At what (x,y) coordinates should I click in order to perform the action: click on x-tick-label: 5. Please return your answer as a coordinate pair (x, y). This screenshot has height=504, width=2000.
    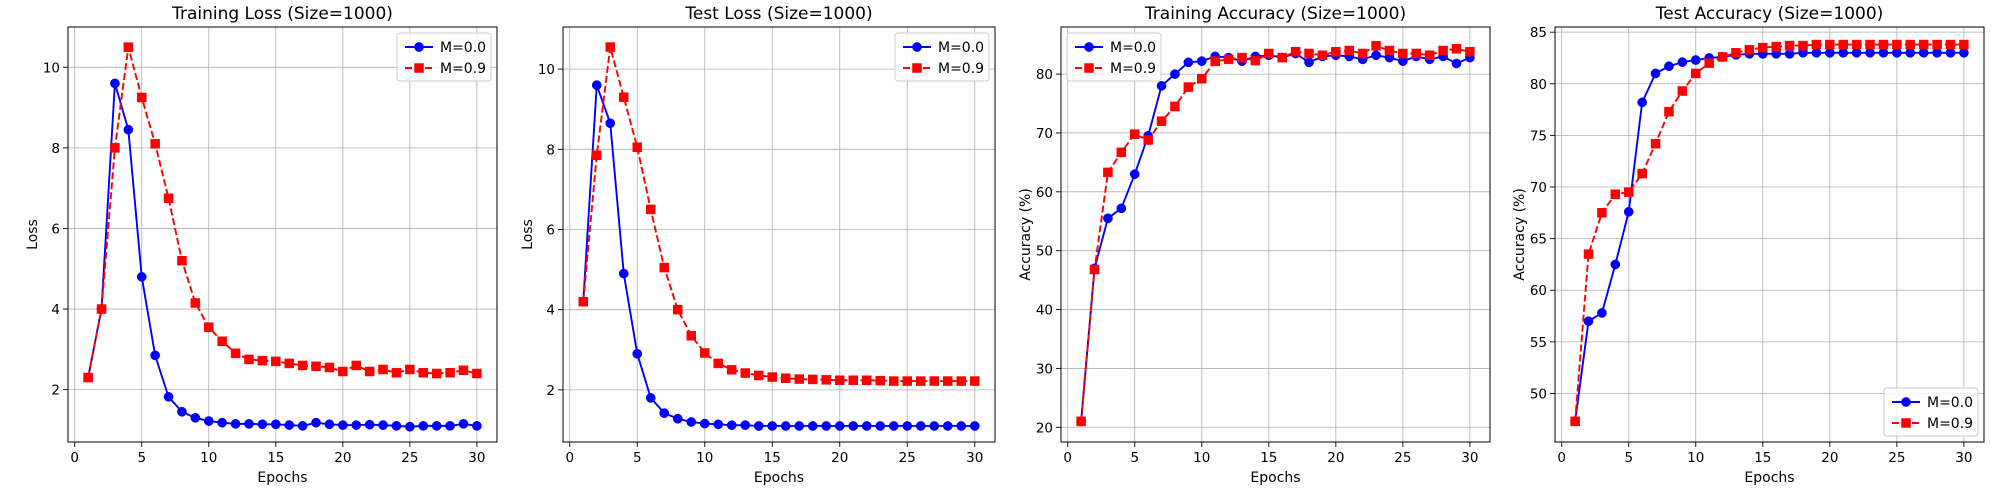
    Looking at the image, I should click on (1134, 458).